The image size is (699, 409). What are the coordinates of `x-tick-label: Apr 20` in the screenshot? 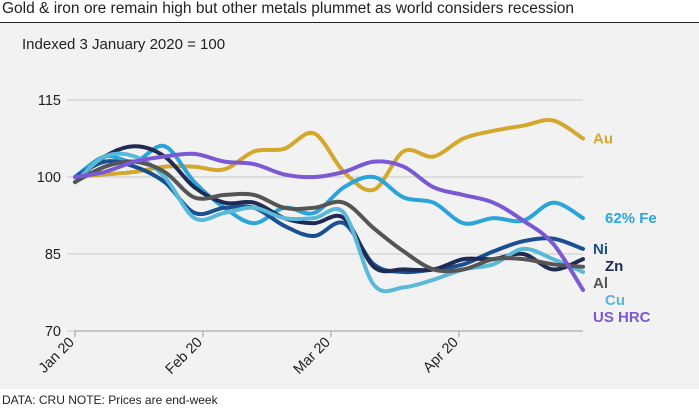 It's located at (441, 356).